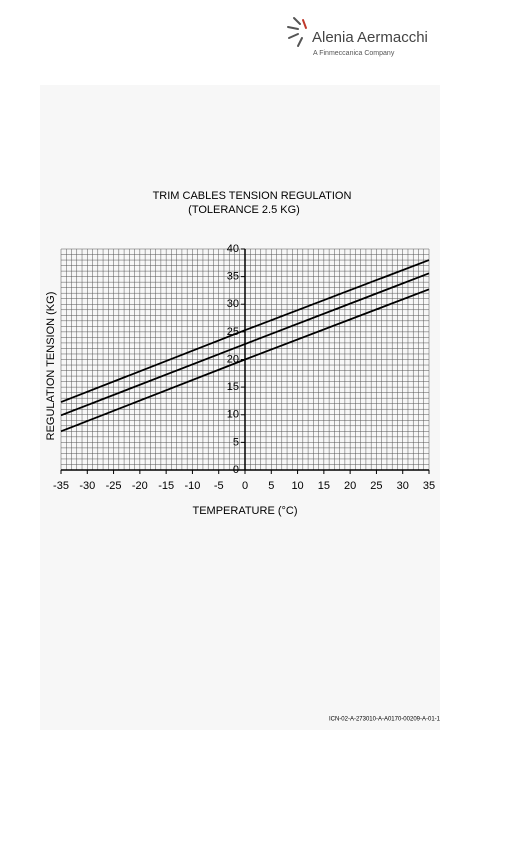  What do you see at coordinates (61, 486) in the screenshot?
I see `x-tick-label: -35` at bounding box center [61, 486].